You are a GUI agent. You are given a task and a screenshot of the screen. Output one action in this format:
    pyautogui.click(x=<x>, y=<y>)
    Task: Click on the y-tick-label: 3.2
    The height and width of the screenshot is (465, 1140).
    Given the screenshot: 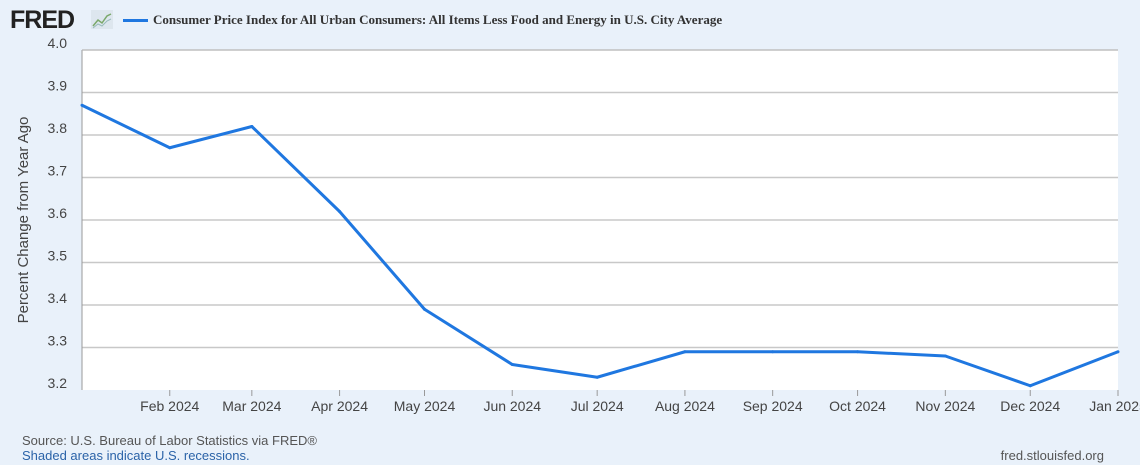 What is the action you would take?
    pyautogui.click(x=58, y=383)
    